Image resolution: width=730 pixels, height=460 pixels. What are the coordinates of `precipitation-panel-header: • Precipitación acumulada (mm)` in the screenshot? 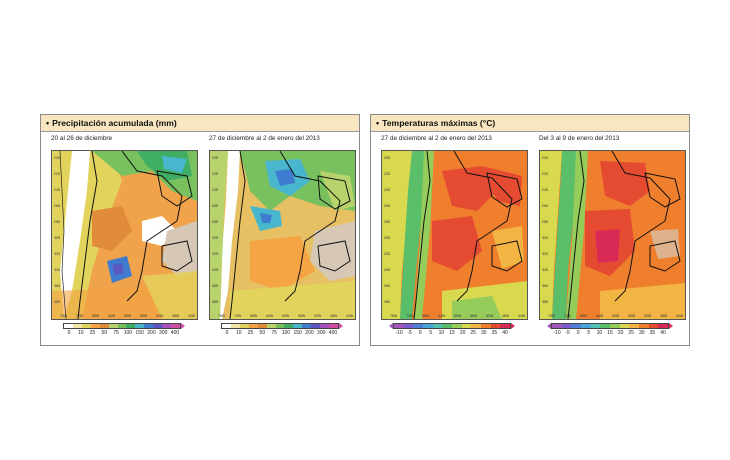 It's located at (200, 123).